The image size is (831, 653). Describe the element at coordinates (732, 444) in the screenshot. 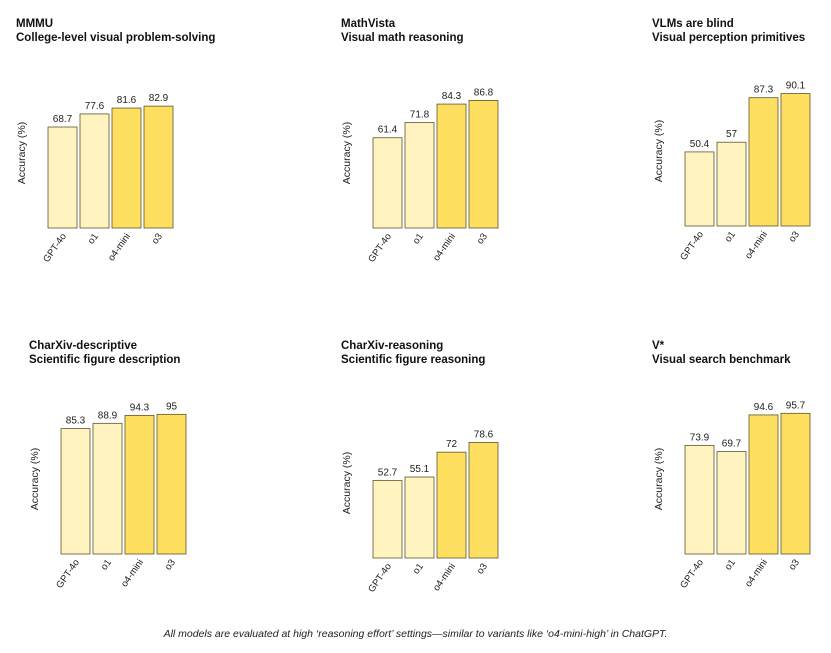

I see `data-label: 69.7` at that location.